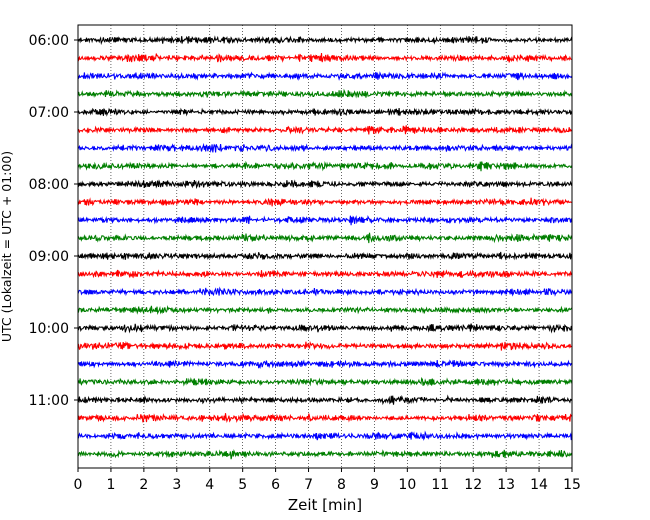 The width and height of the screenshot is (650, 520). I want to click on x-tick-label: 2, so click(143, 485).